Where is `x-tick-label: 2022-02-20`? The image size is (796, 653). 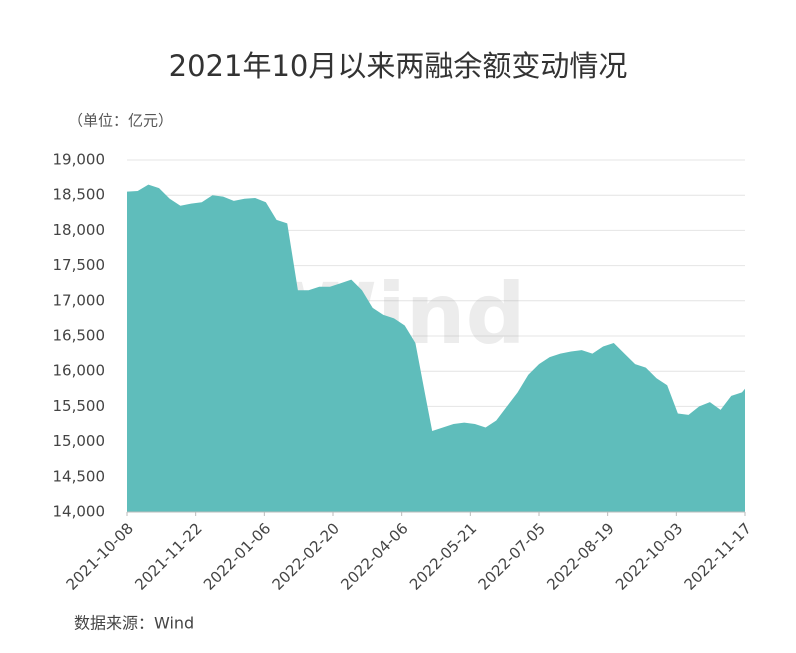 x-tick-label: 2022-02-20 is located at coordinates (306, 556).